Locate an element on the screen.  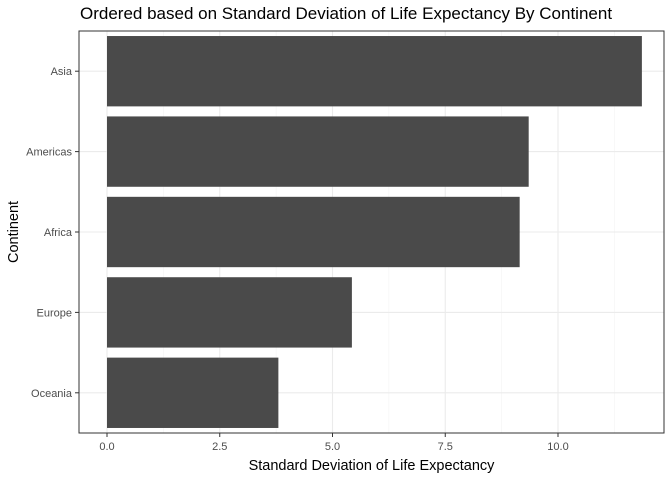
x-tick-label: 5.0 is located at coordinates (332, 447).